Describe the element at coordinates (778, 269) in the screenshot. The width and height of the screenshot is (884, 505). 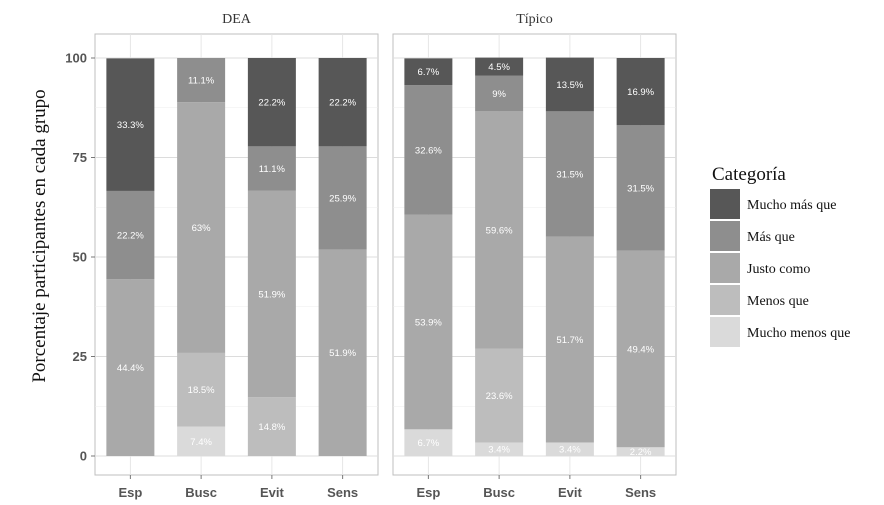
I see `legend-label: Justo como` at that location.